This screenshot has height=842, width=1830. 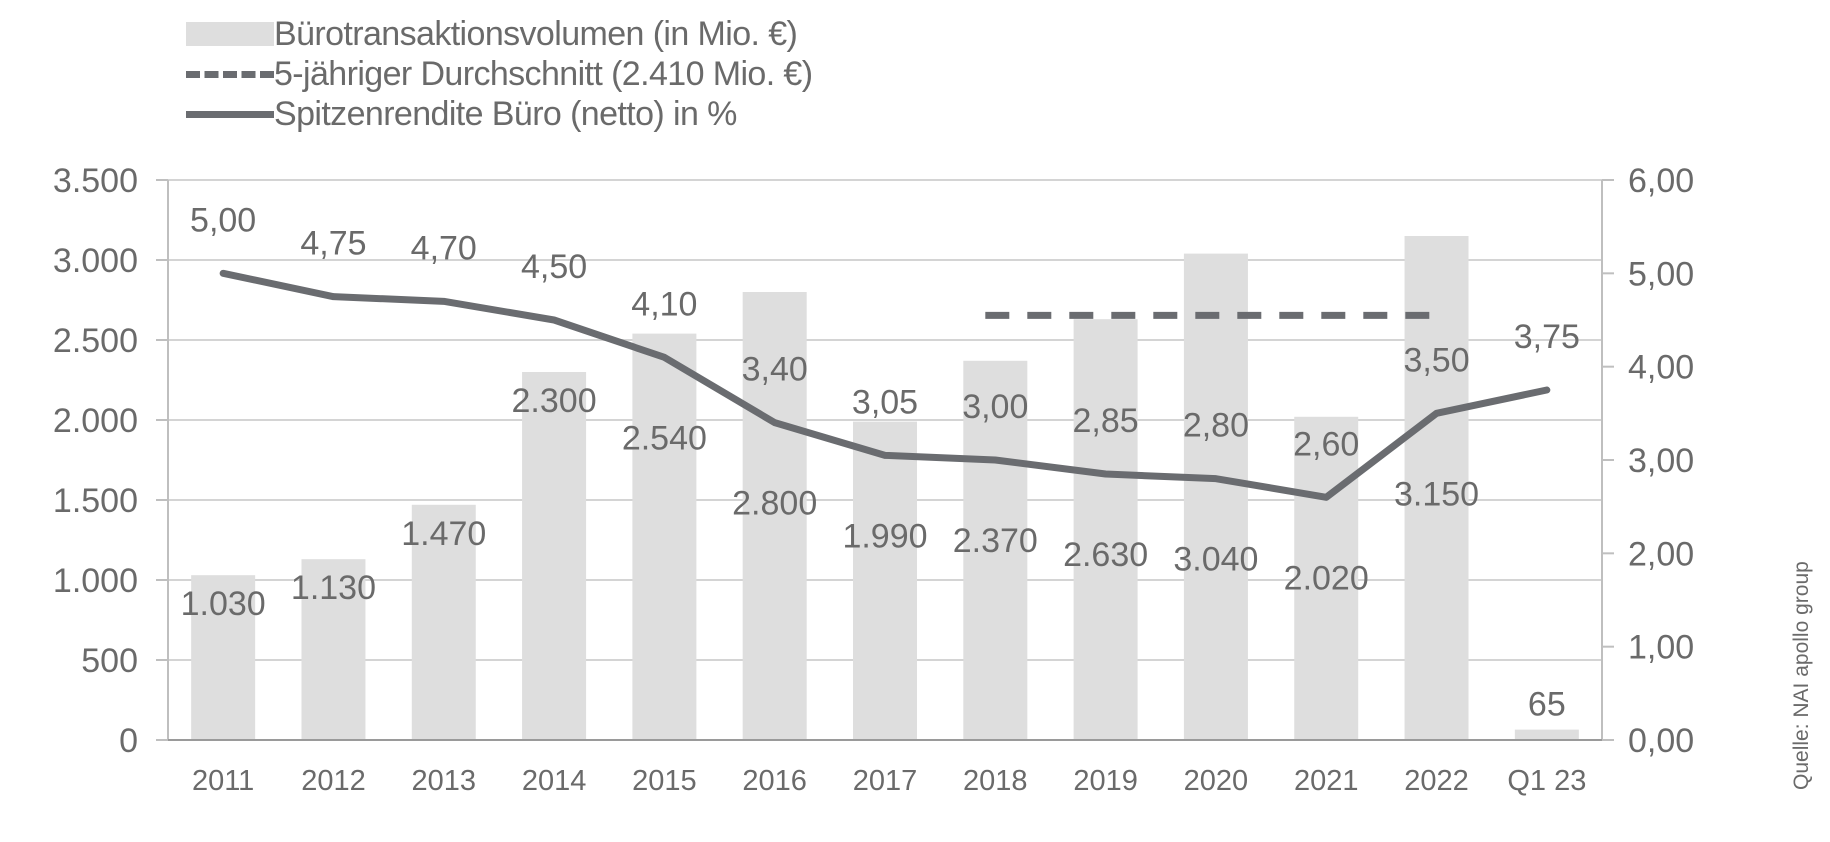 I want to click on yield-data-label: 3,50, so click(x=1436, y=360).